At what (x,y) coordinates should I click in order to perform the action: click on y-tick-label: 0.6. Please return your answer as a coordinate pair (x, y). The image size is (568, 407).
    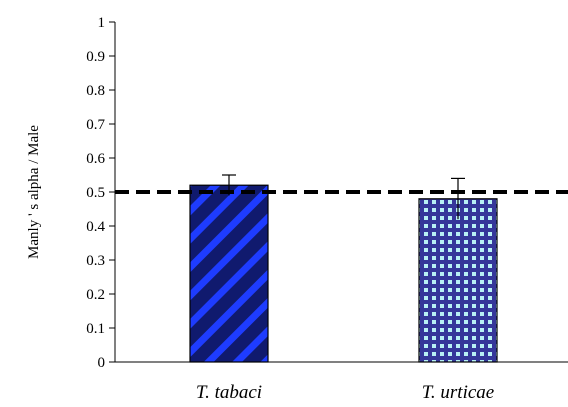
    Looking at the image, I should click on (95, 159).